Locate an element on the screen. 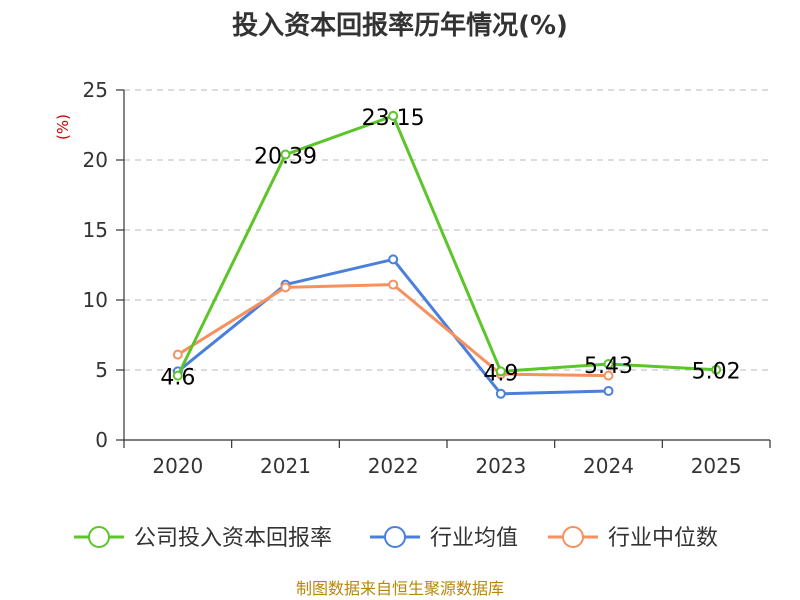  y-tick-label: 0 is located at coordinates (101, 440).